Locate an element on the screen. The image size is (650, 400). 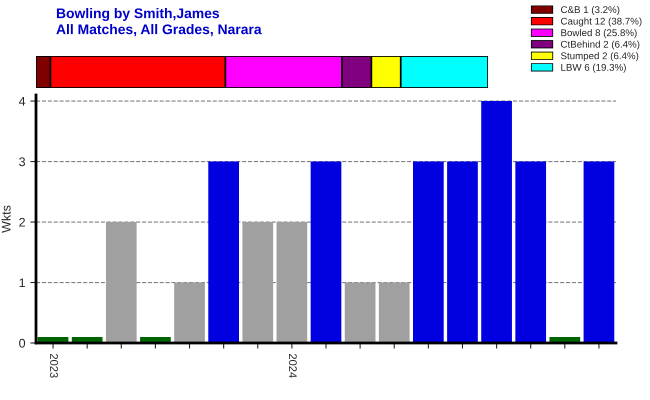
legend-label: Bowled 8 (25.8%) is located at coordinates (599, 33).